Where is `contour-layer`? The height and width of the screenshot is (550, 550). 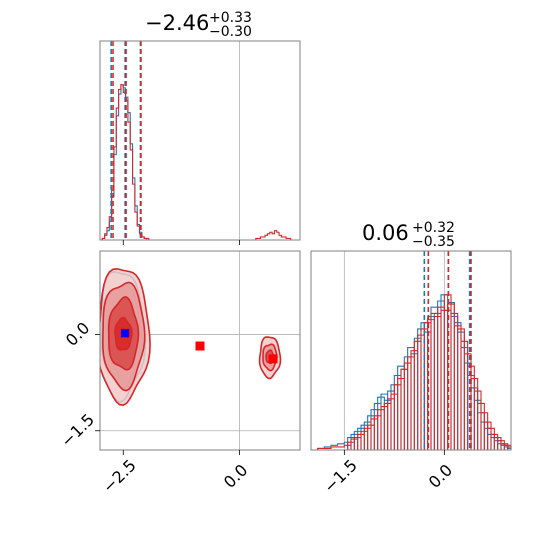 contour-layer is located at coordinates (200, 350).